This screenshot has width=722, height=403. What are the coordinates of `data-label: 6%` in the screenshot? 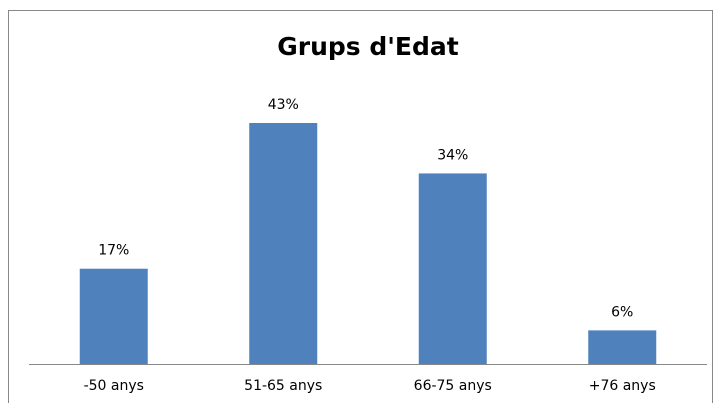 It's located at (622, 312).